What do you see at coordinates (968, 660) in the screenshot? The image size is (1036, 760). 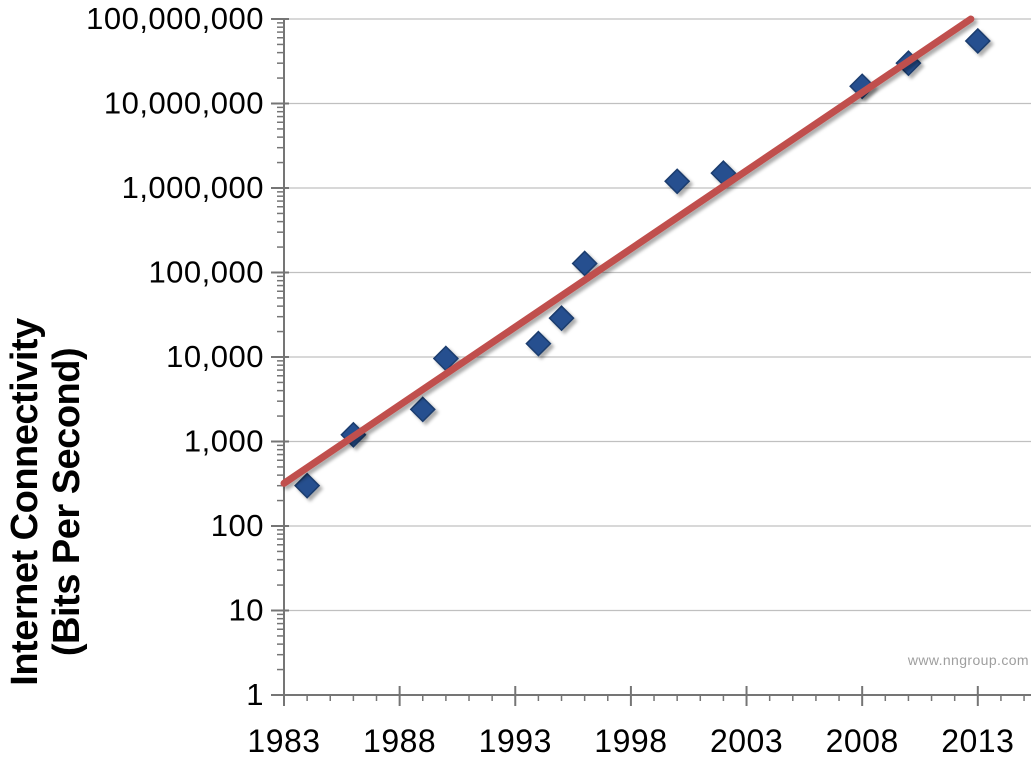 I see `watermark-nngroup: www.nngroup.com` at bounding box center [968, 660].